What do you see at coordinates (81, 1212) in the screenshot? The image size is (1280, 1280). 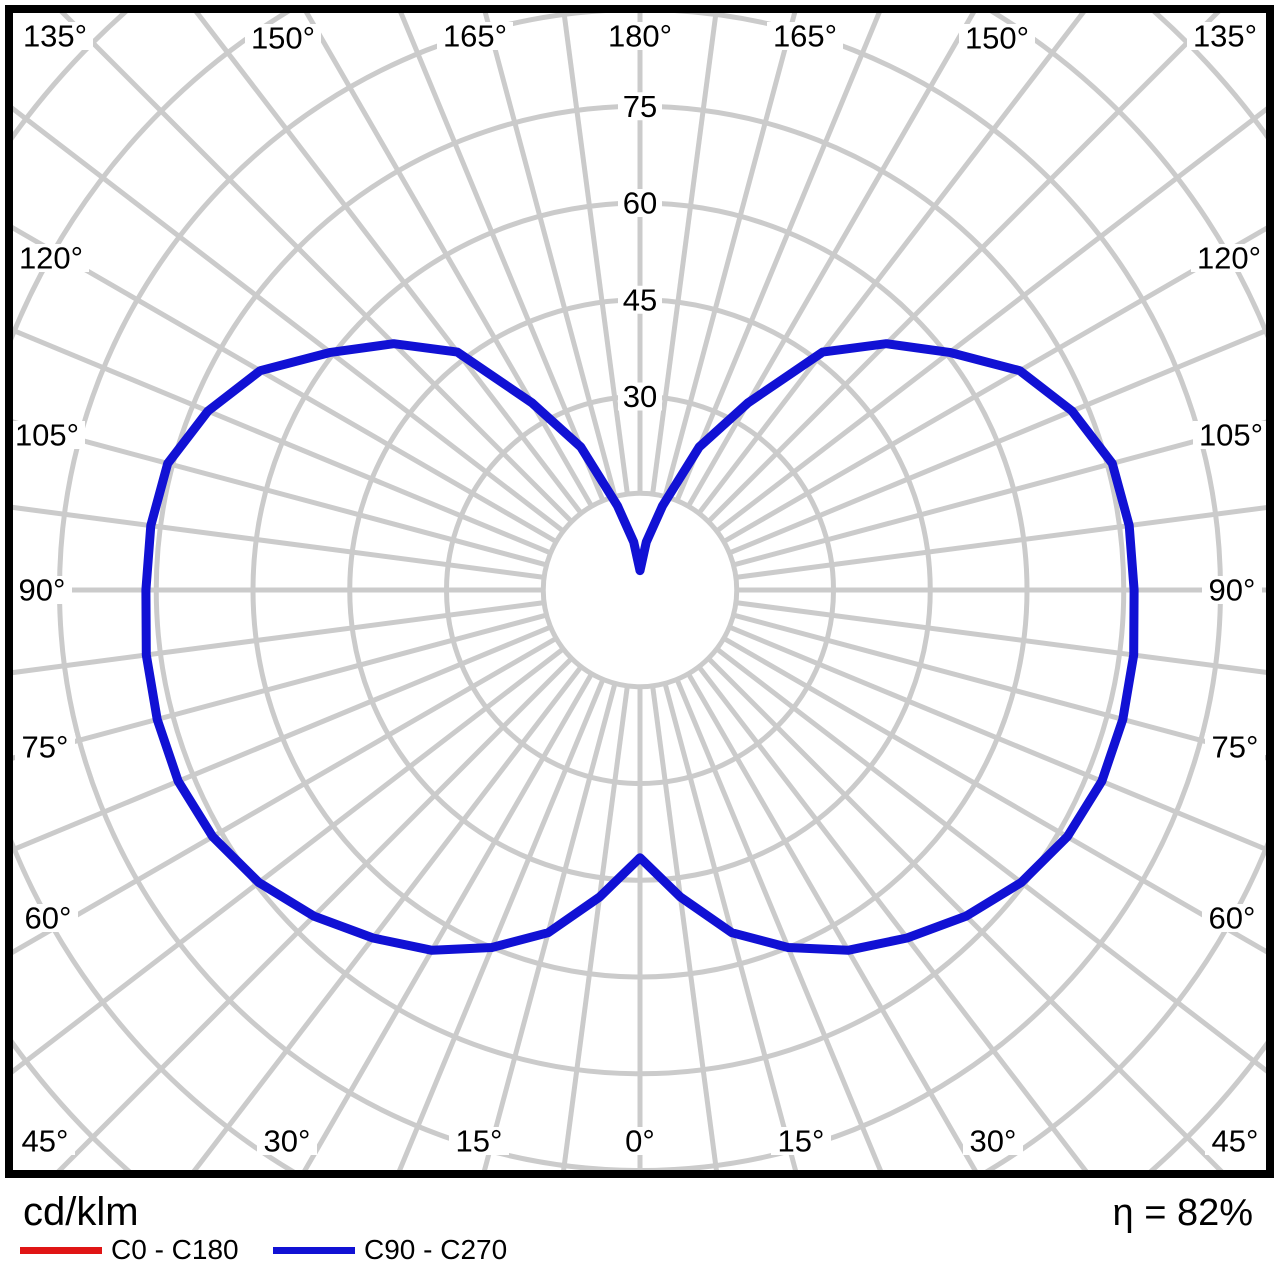 I see `unit-label: cd/klm` at bounding box center [81, 1212].